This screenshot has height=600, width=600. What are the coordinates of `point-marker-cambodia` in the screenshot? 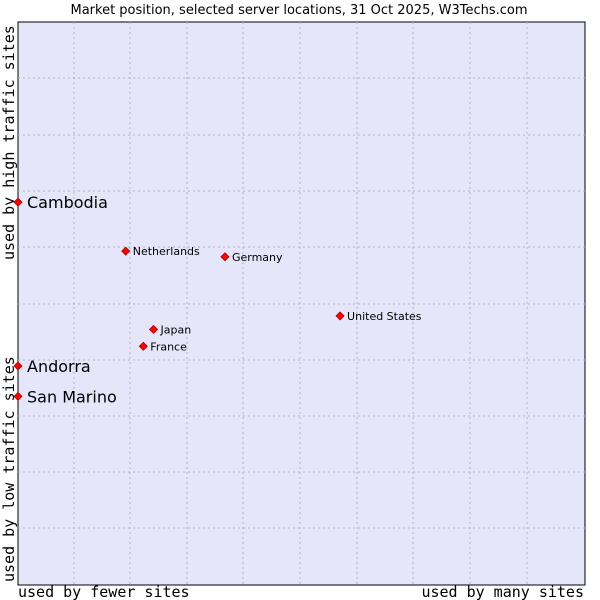 It's located at (18, 202).